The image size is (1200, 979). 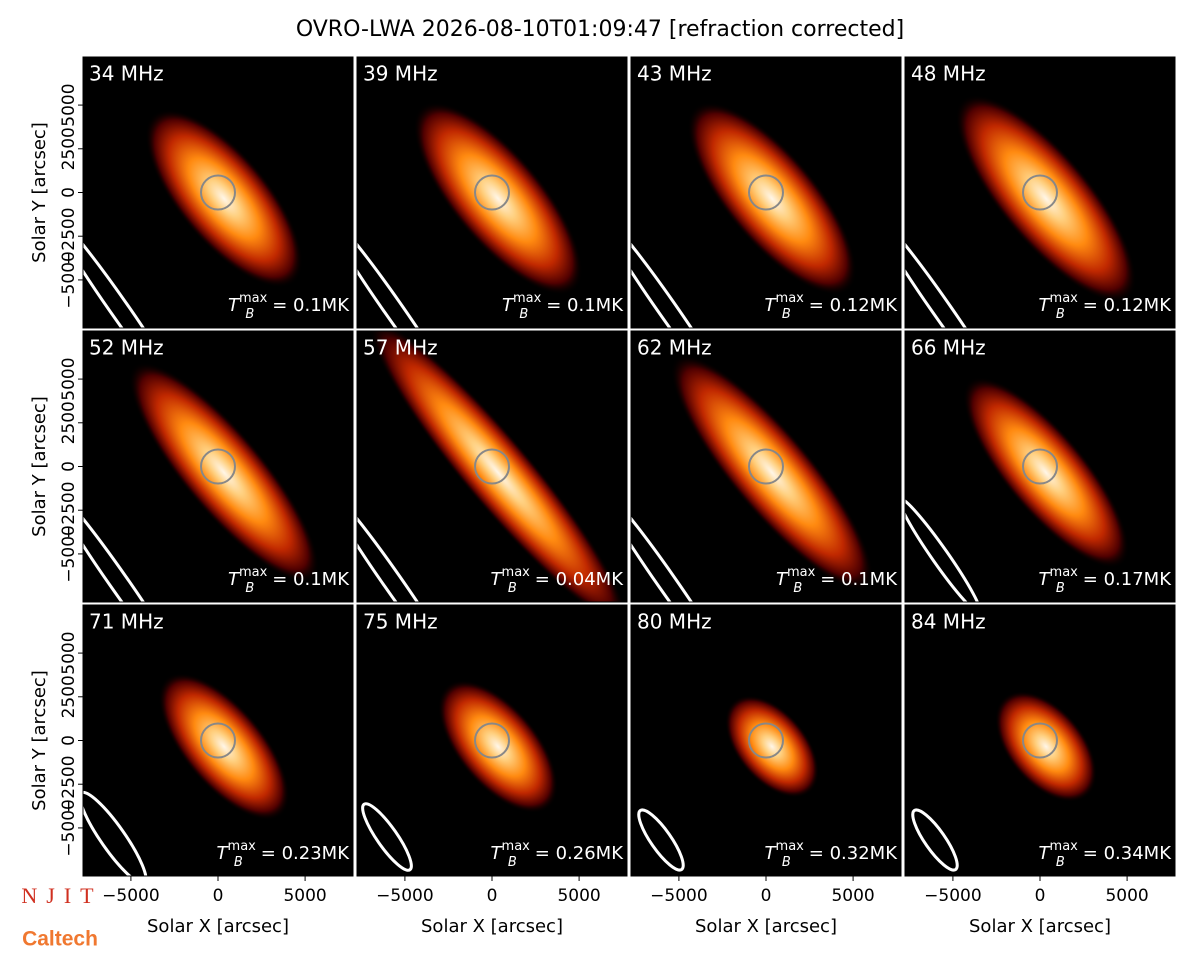 I want to click on y-axis-label: Solar Y [arcsec], so click(x=39, y=466).